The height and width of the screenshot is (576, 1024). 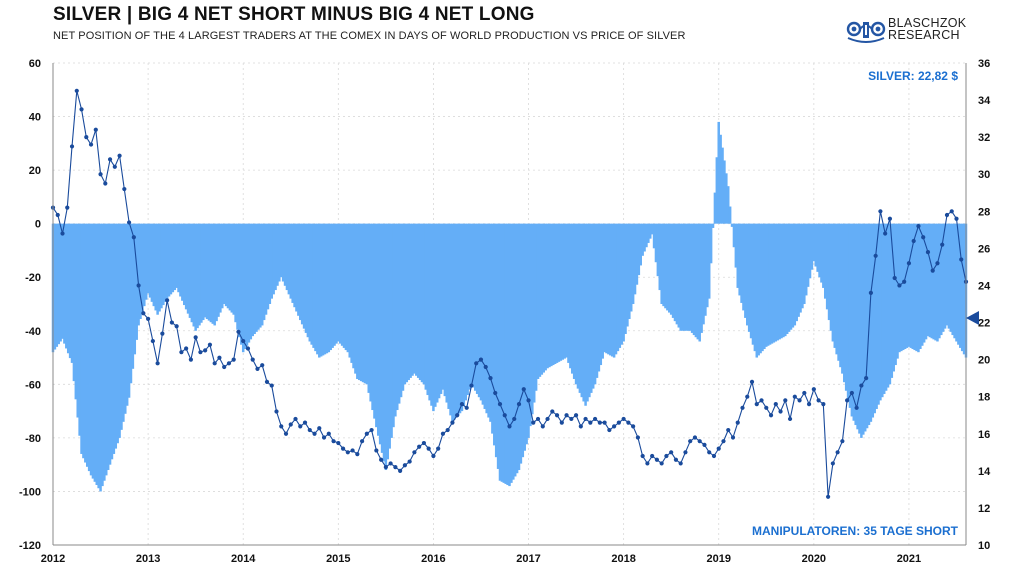 I want to click on y-tick-label: 40, so click(x=35, y=118).